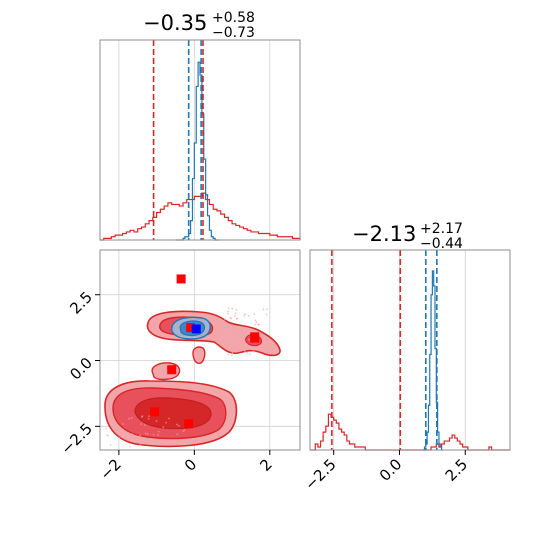 This screenshot has height=550, width=550. What do you see at coordinates (265, 464) in the screenshot?
I see `x-tick-label: 2` at bounding box center [265, 464].